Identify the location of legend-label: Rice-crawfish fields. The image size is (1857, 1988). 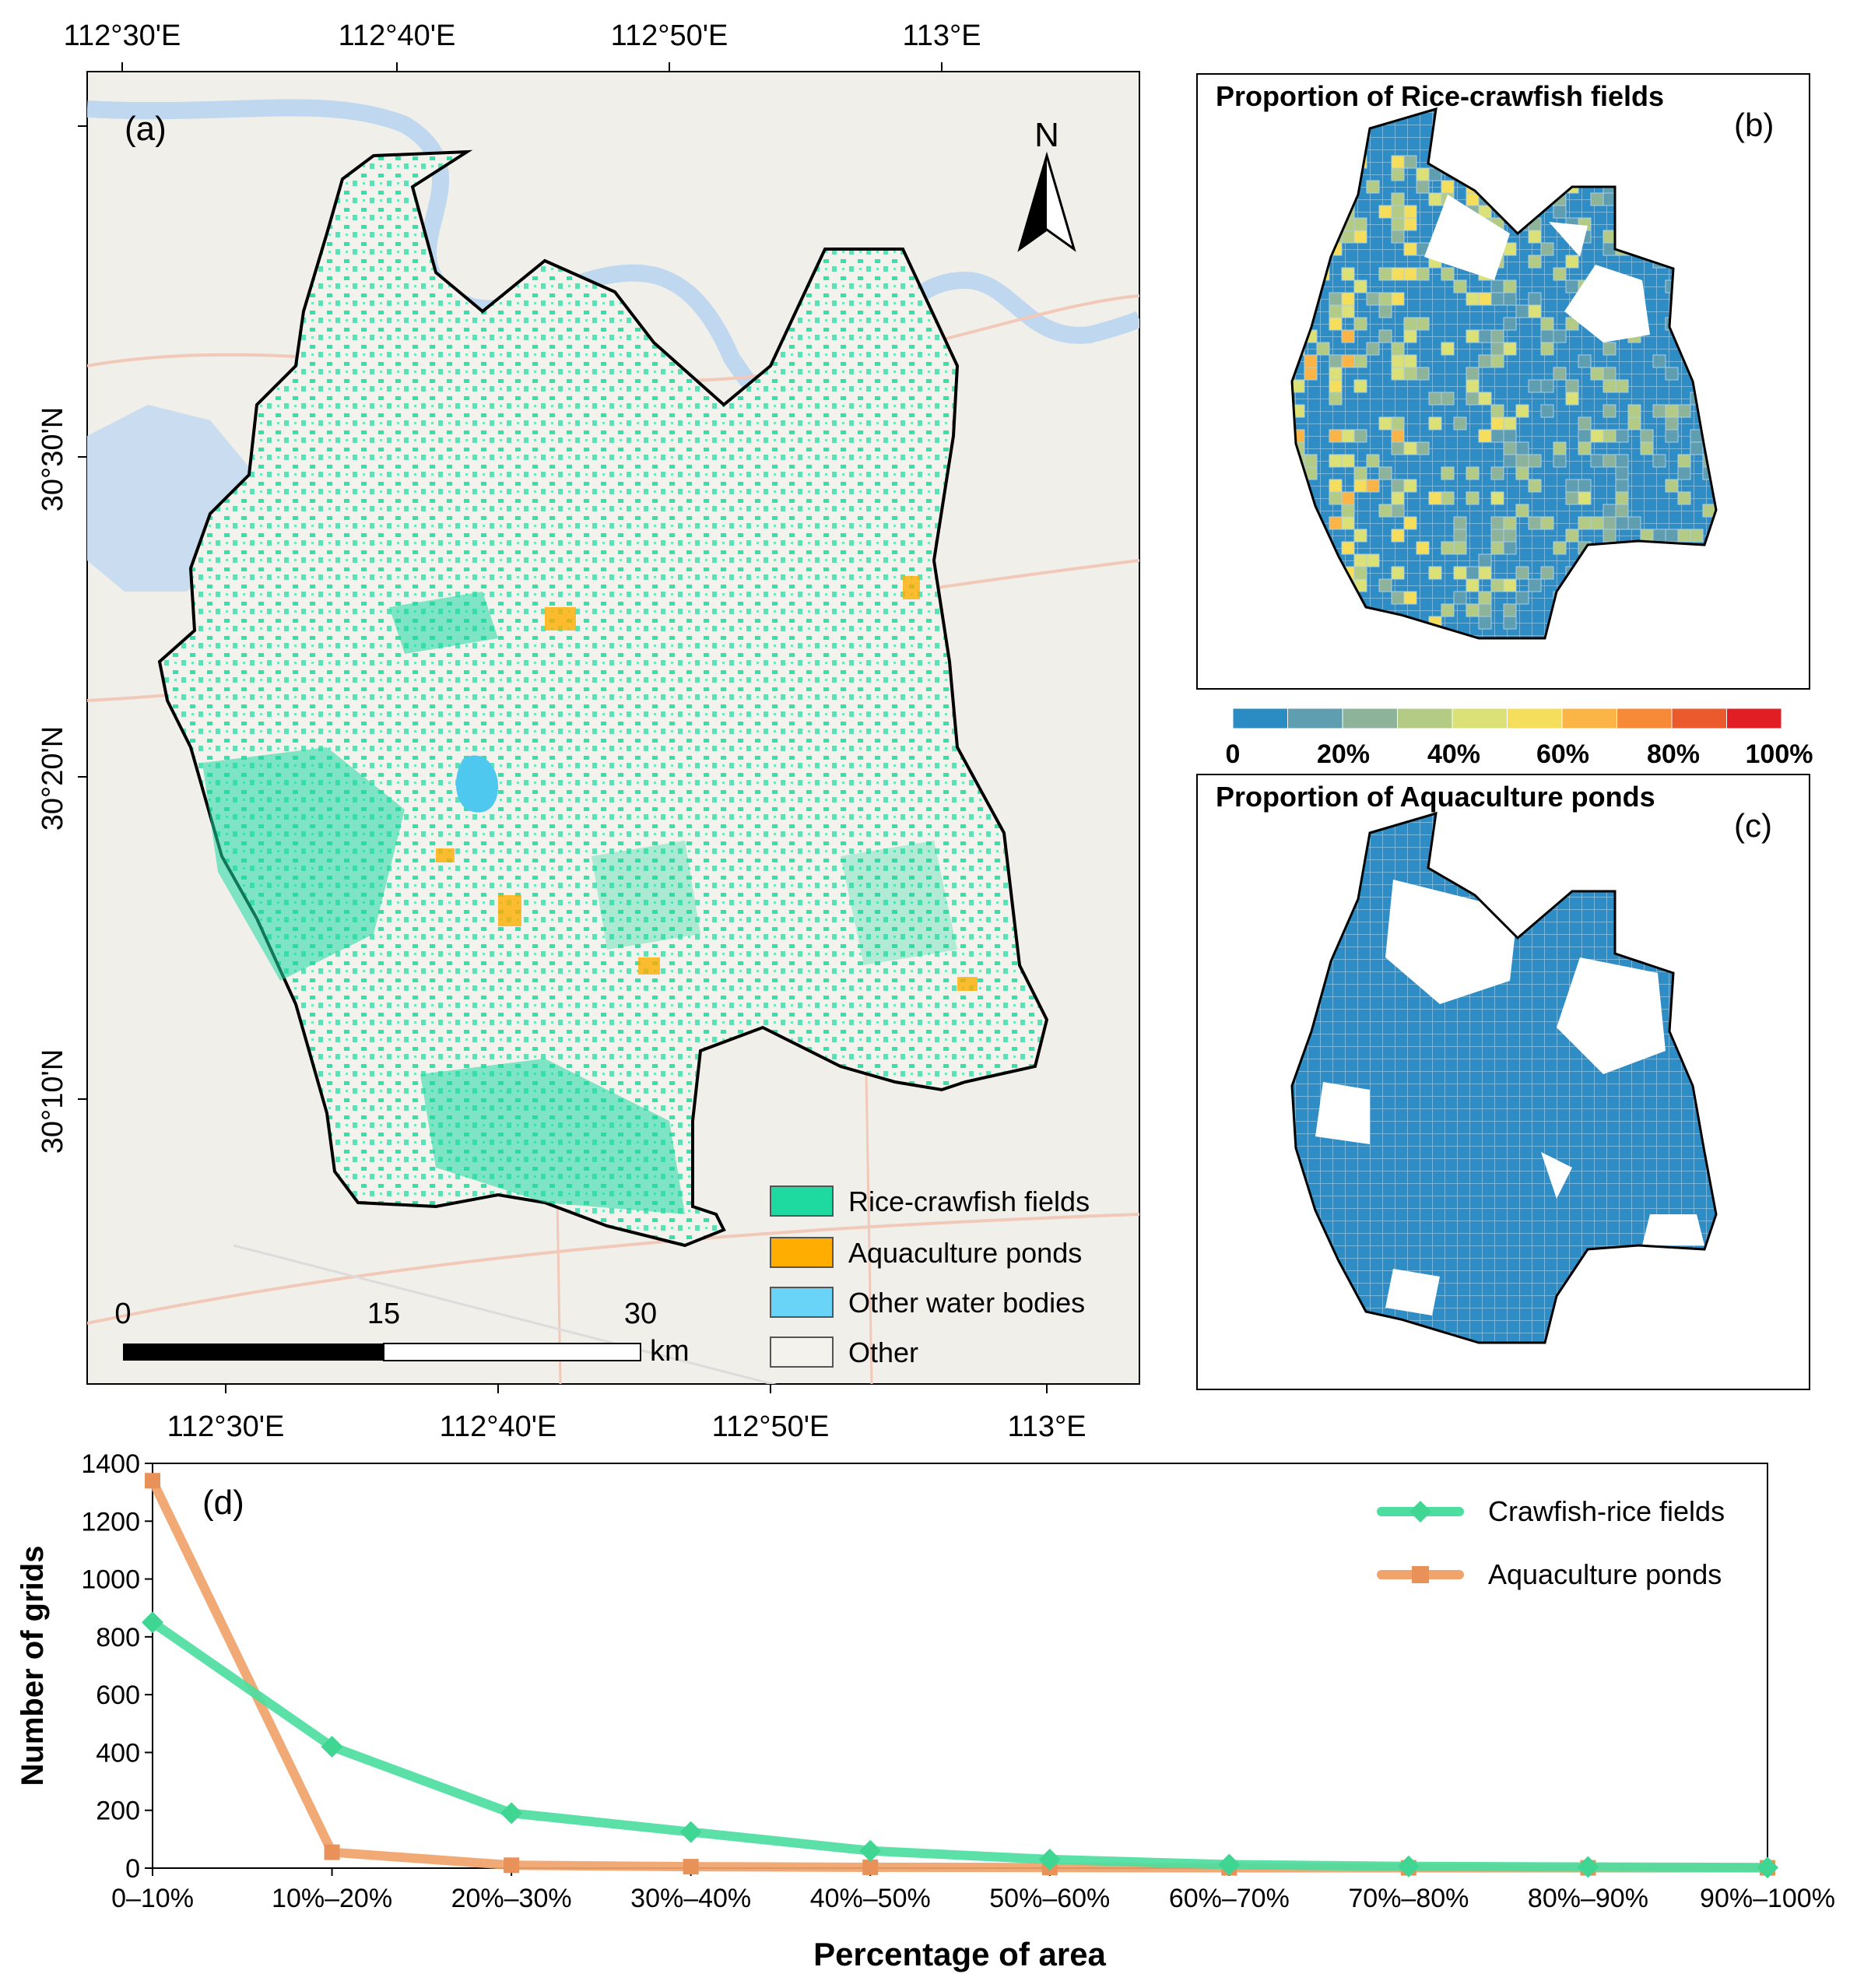
(969, 1201).